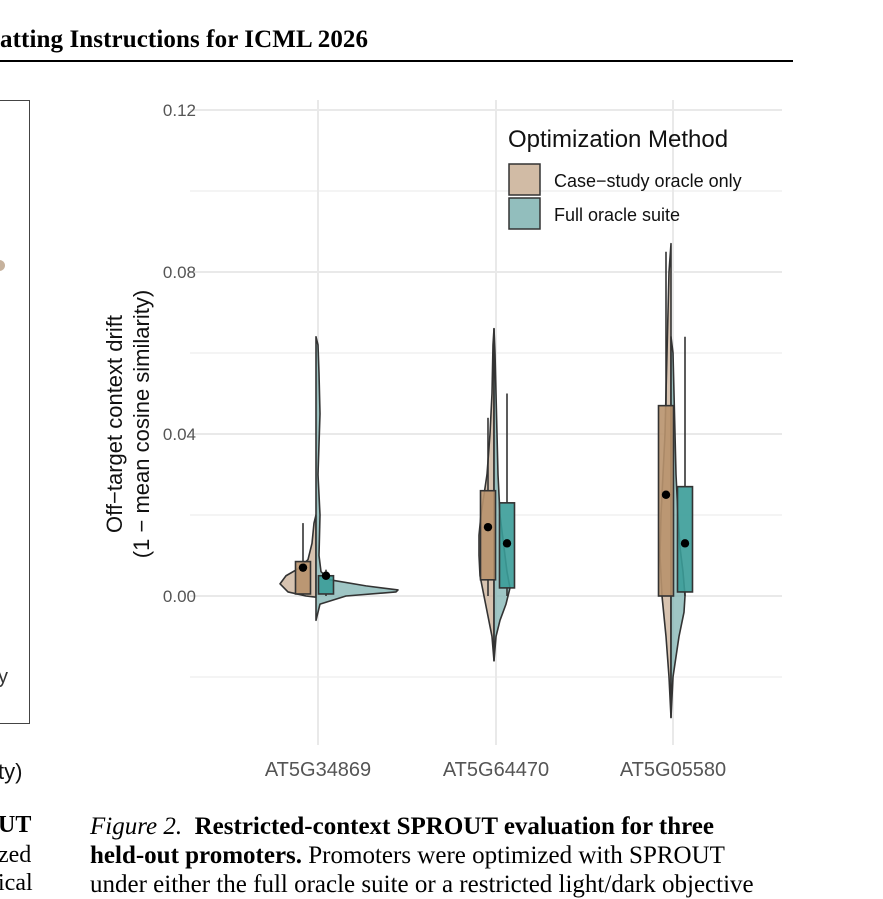 This screenshot has height=899, width=883. What do you see at coordinates (179, 110) in the screenshot?
I see `y-tick-label: 0.12` at bounding box center [179, 110].